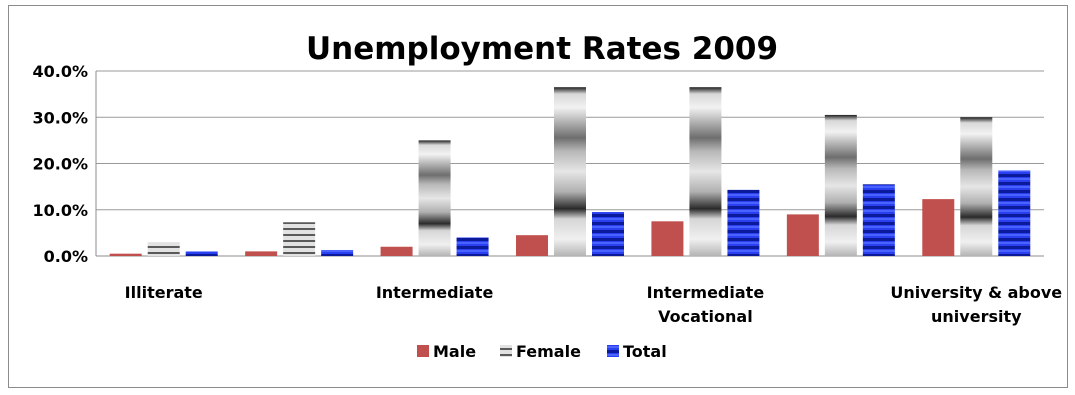  Describe the element at coordinates (60, 210) in the screenshot. I see `y-tick-label: 10.0%` at that location.